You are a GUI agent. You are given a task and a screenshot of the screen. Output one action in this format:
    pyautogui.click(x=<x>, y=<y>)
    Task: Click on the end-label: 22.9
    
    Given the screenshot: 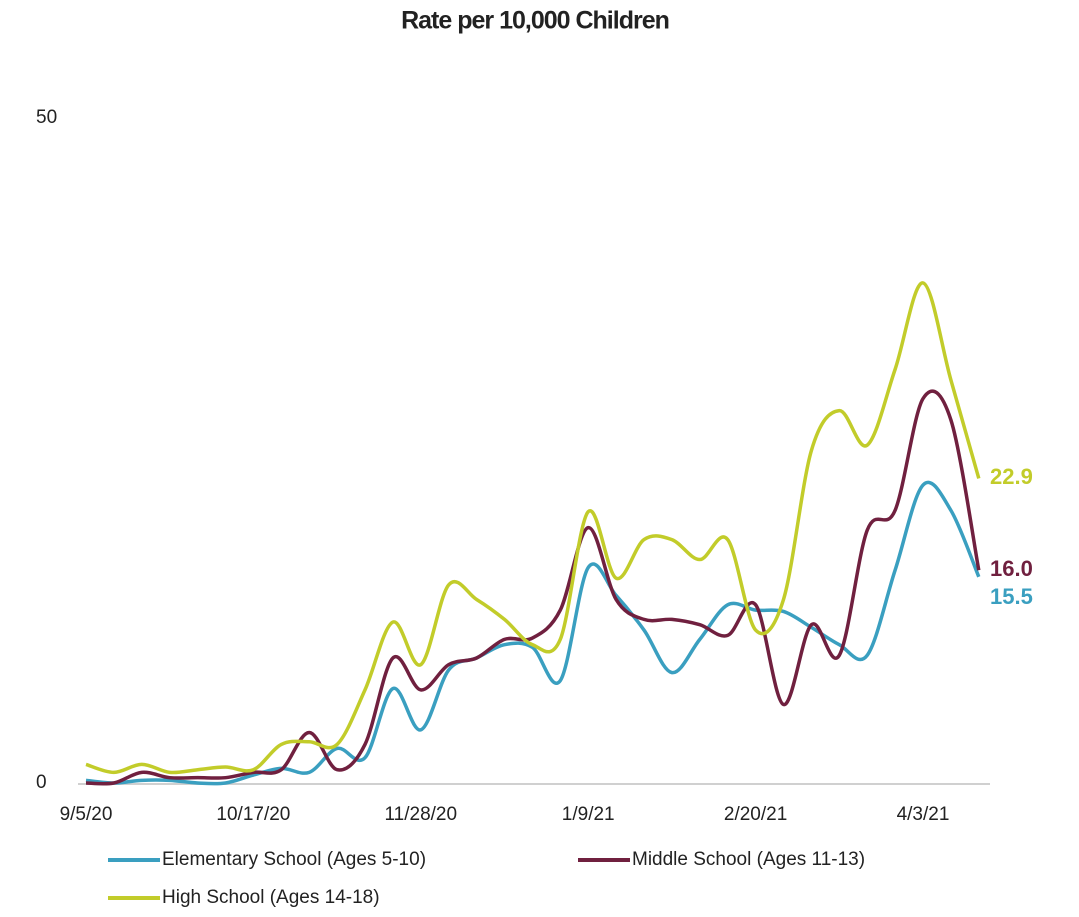 What is the action you would take?
    pyautogui.click(x=1011, y=476)
    